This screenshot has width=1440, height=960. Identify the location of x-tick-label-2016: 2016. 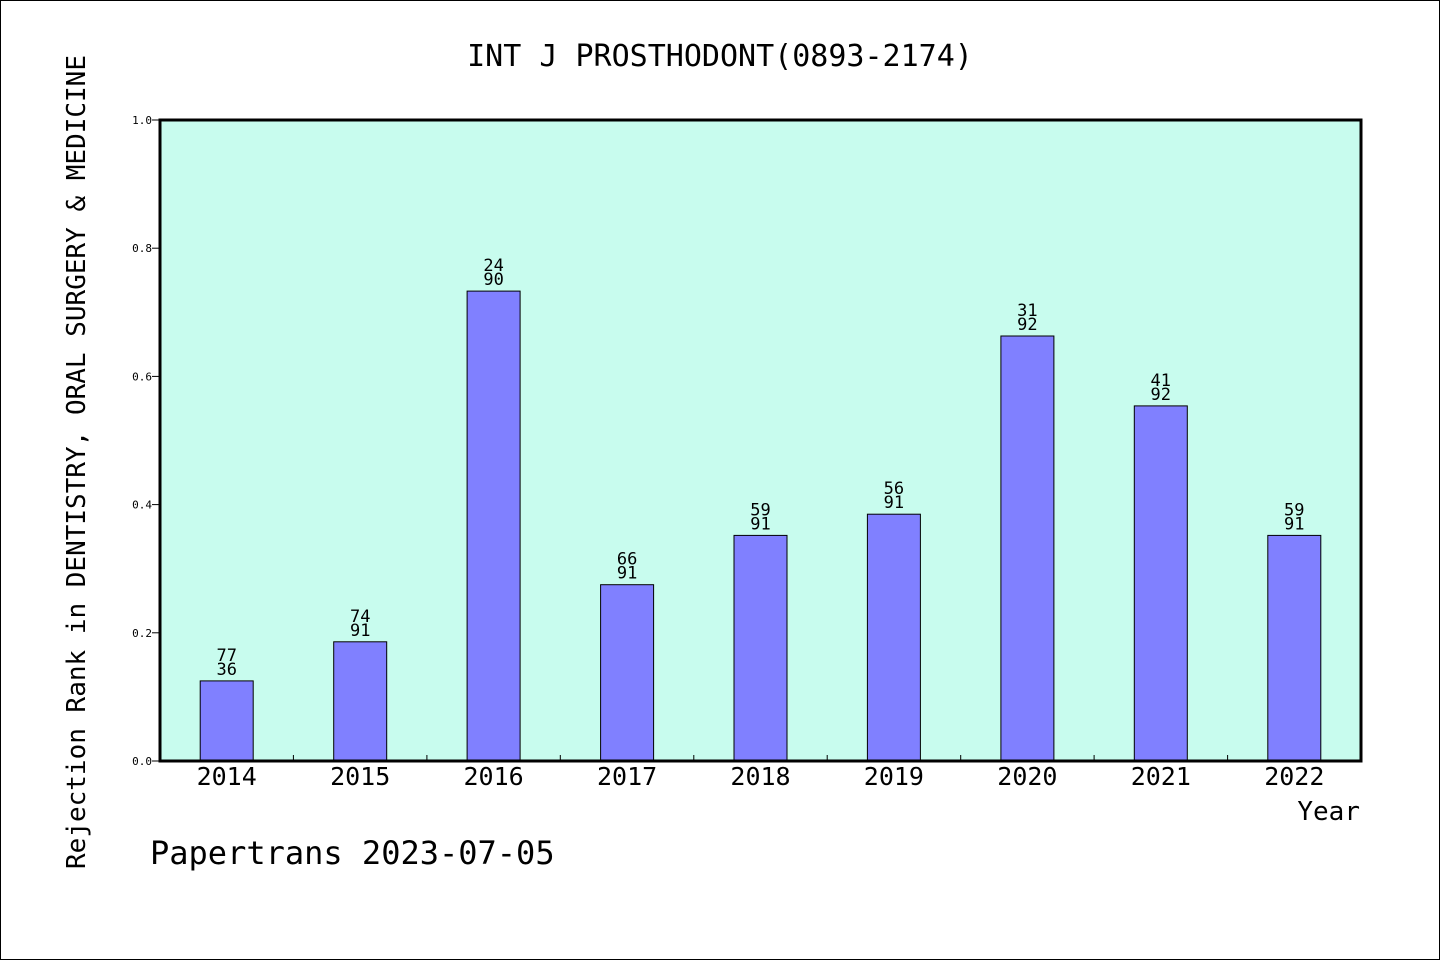
(493, 776).